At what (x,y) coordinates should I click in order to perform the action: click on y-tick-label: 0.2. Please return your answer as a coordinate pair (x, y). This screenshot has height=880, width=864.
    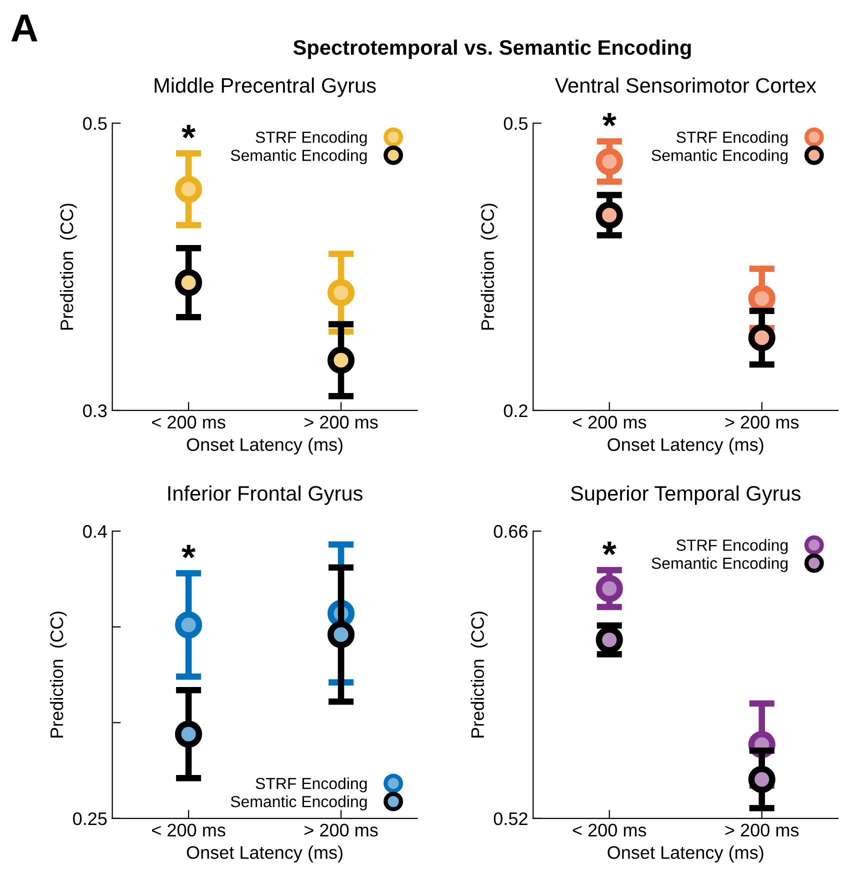
    Looking at the image, I should click on (516, 411).